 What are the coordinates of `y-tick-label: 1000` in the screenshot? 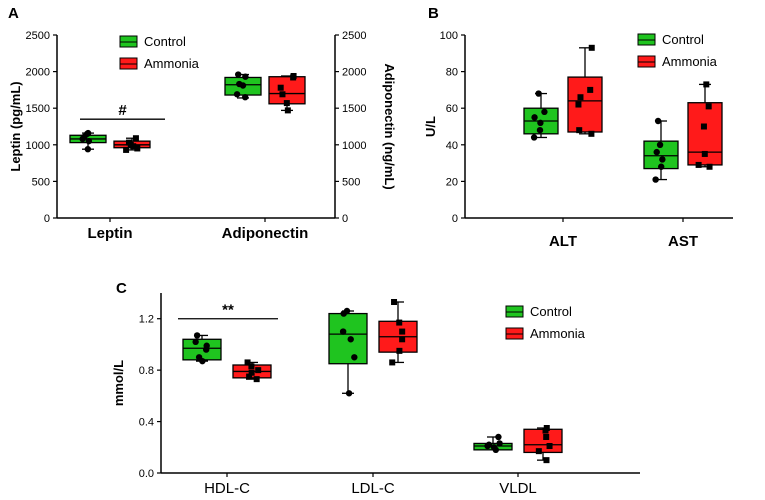 It's located at (38, 146).